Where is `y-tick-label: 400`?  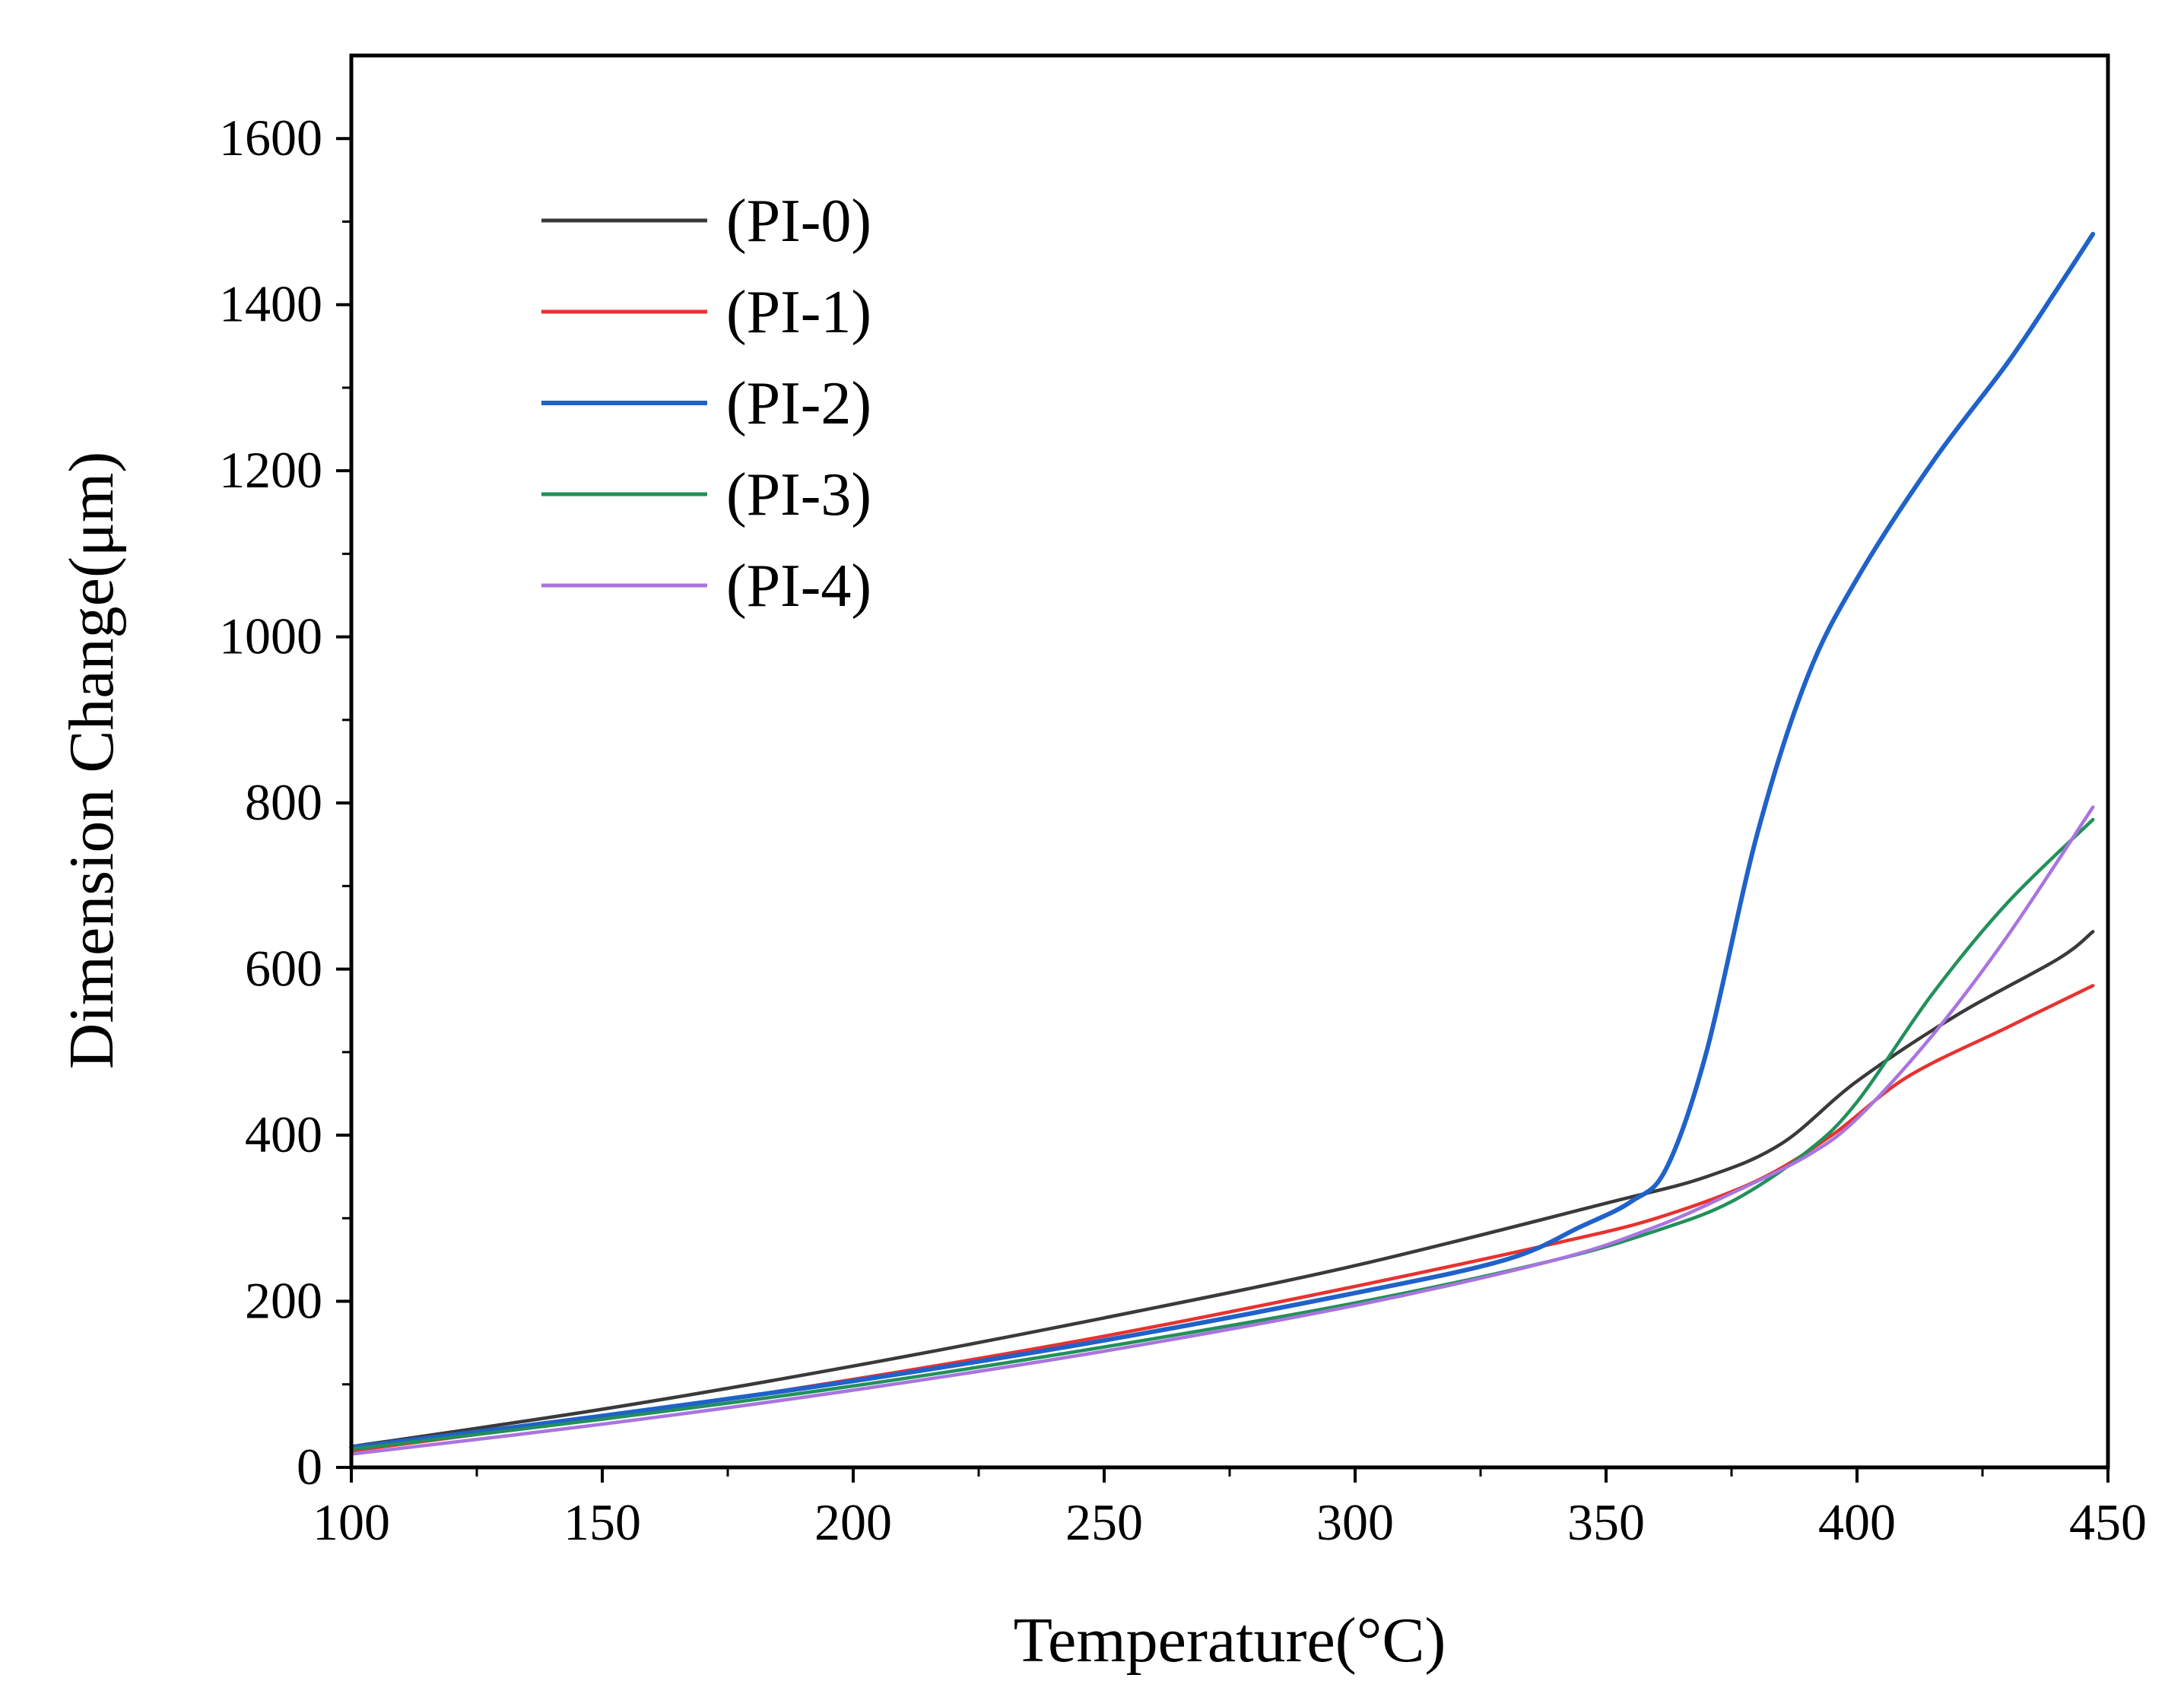 y-tick-label: 400 is located at coordinates (283, 1134).